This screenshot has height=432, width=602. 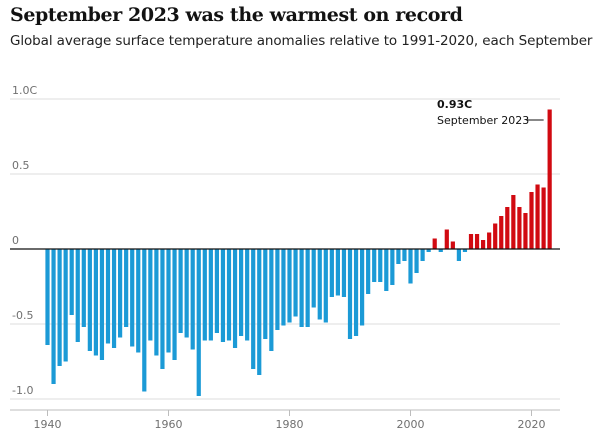 I want to click on bar-1967, so click(x=210, y=295).